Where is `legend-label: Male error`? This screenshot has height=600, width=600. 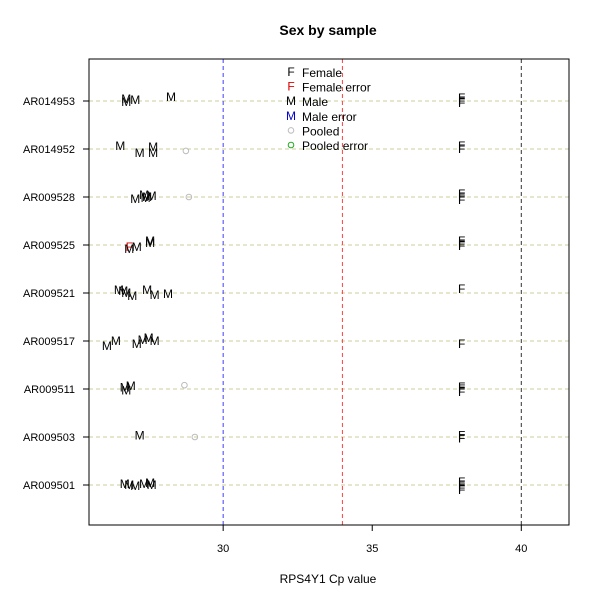 legend-label: Male error is located at coordinates (329, 117).